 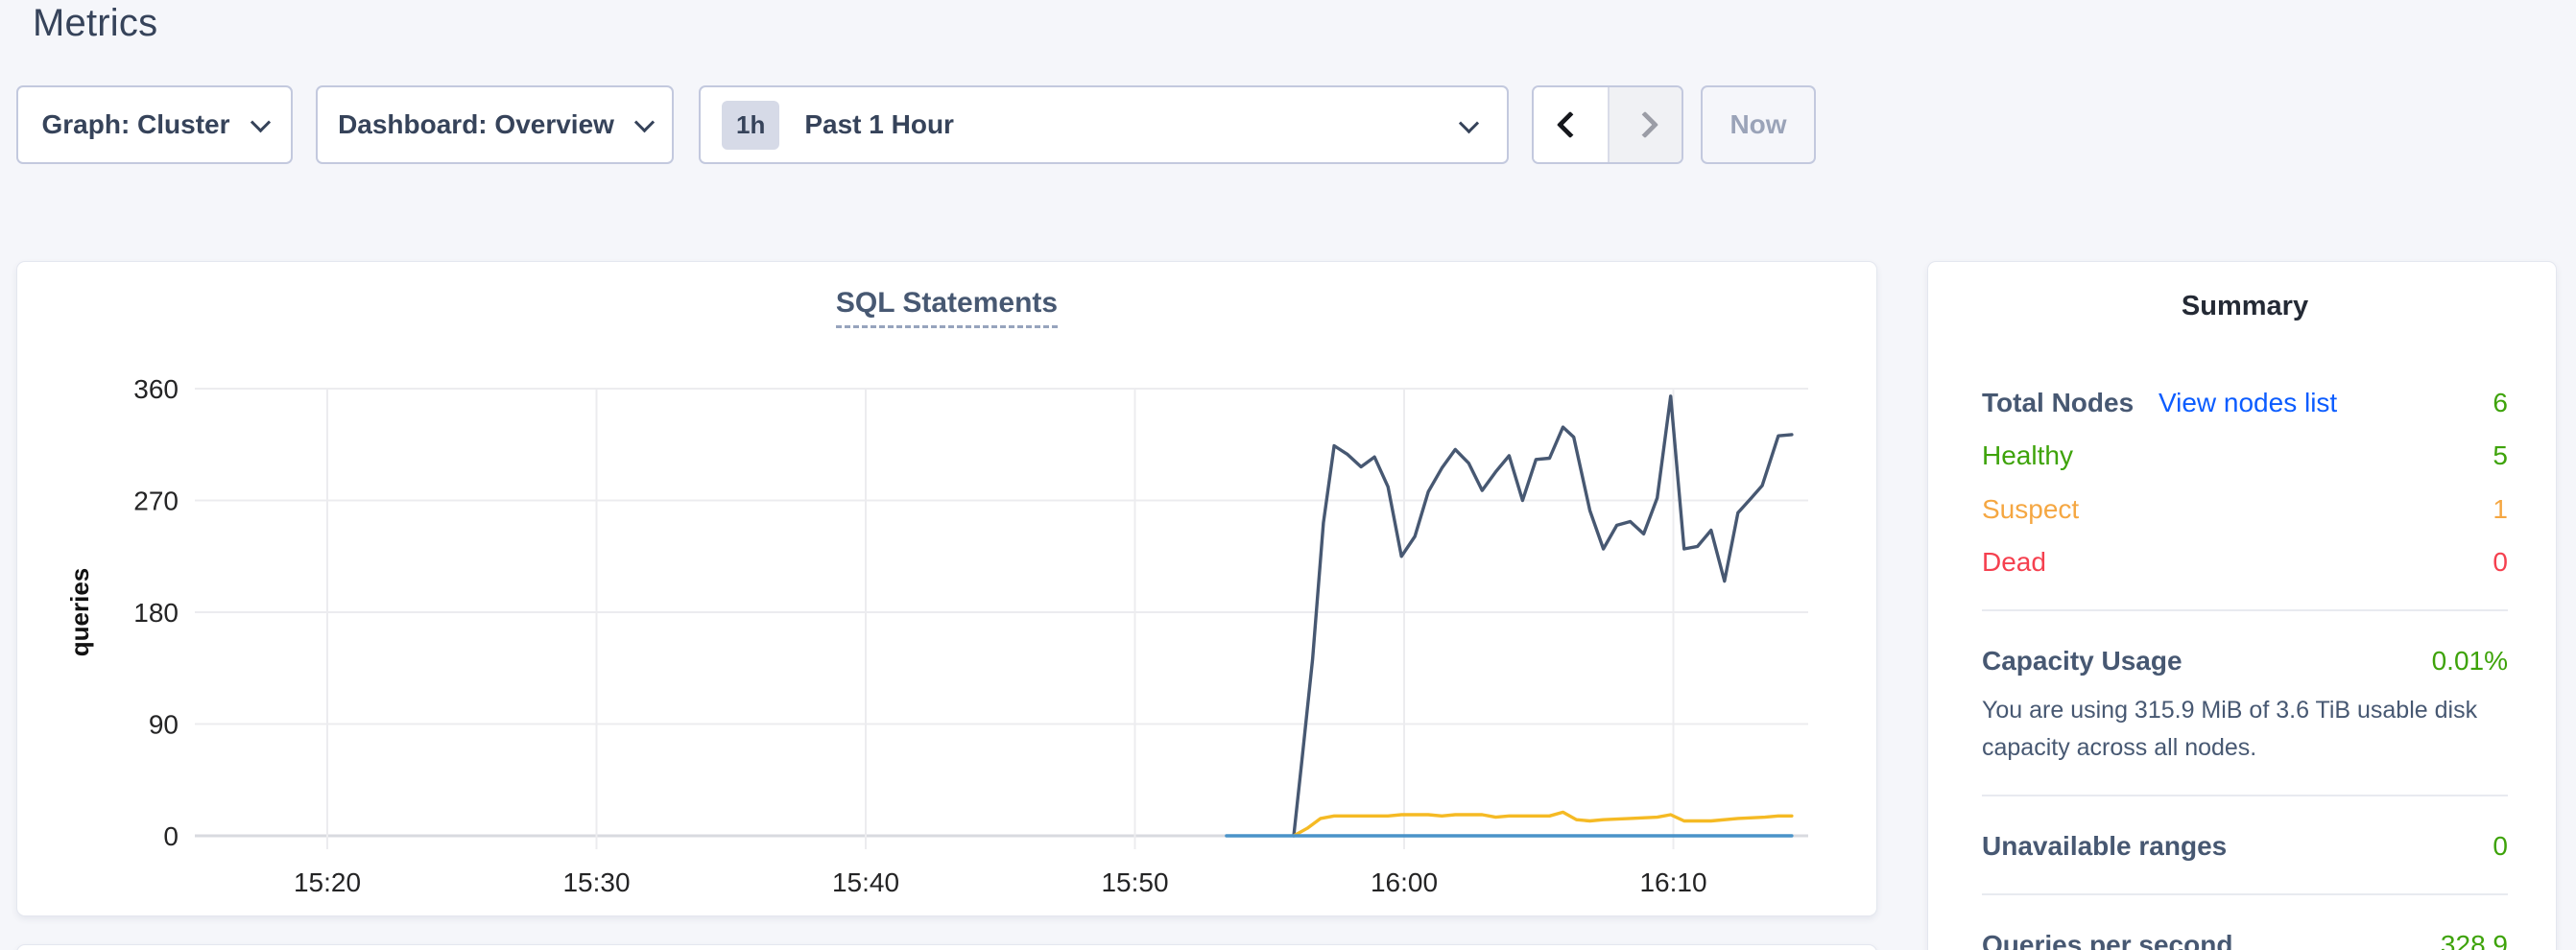 I want to click on node-status-label: Suspect, so click(x=2031, y=508).